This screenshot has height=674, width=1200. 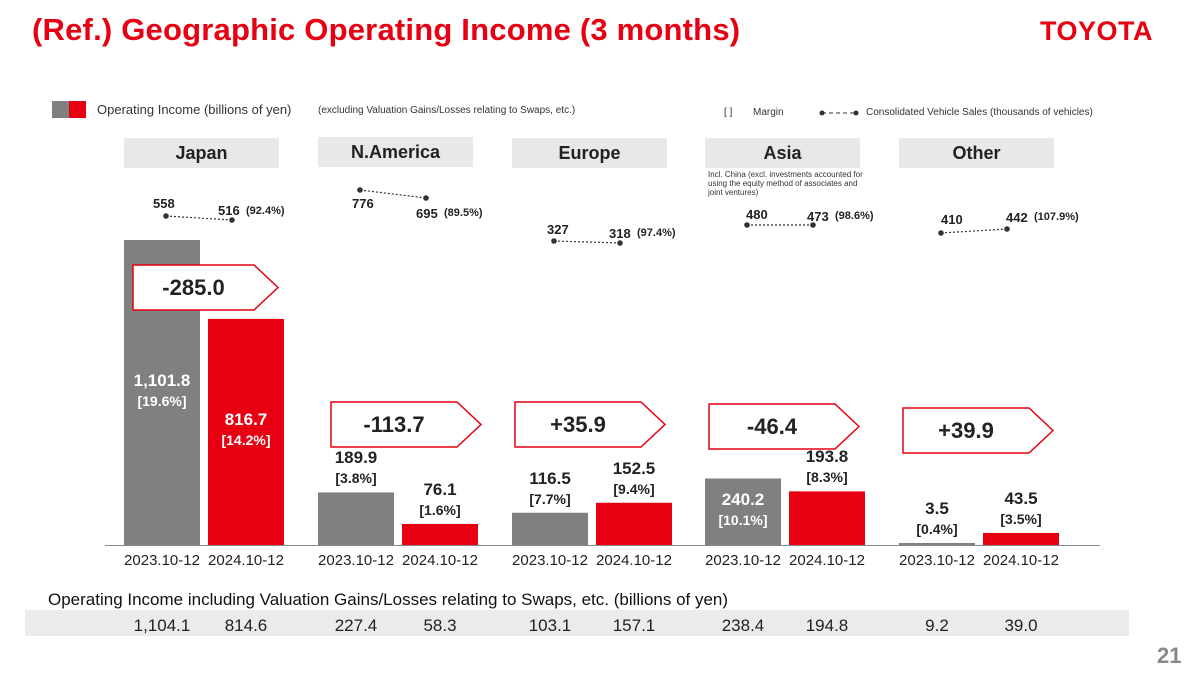 I want to click on sales-point-japan-current, so click(x=232, y=220).